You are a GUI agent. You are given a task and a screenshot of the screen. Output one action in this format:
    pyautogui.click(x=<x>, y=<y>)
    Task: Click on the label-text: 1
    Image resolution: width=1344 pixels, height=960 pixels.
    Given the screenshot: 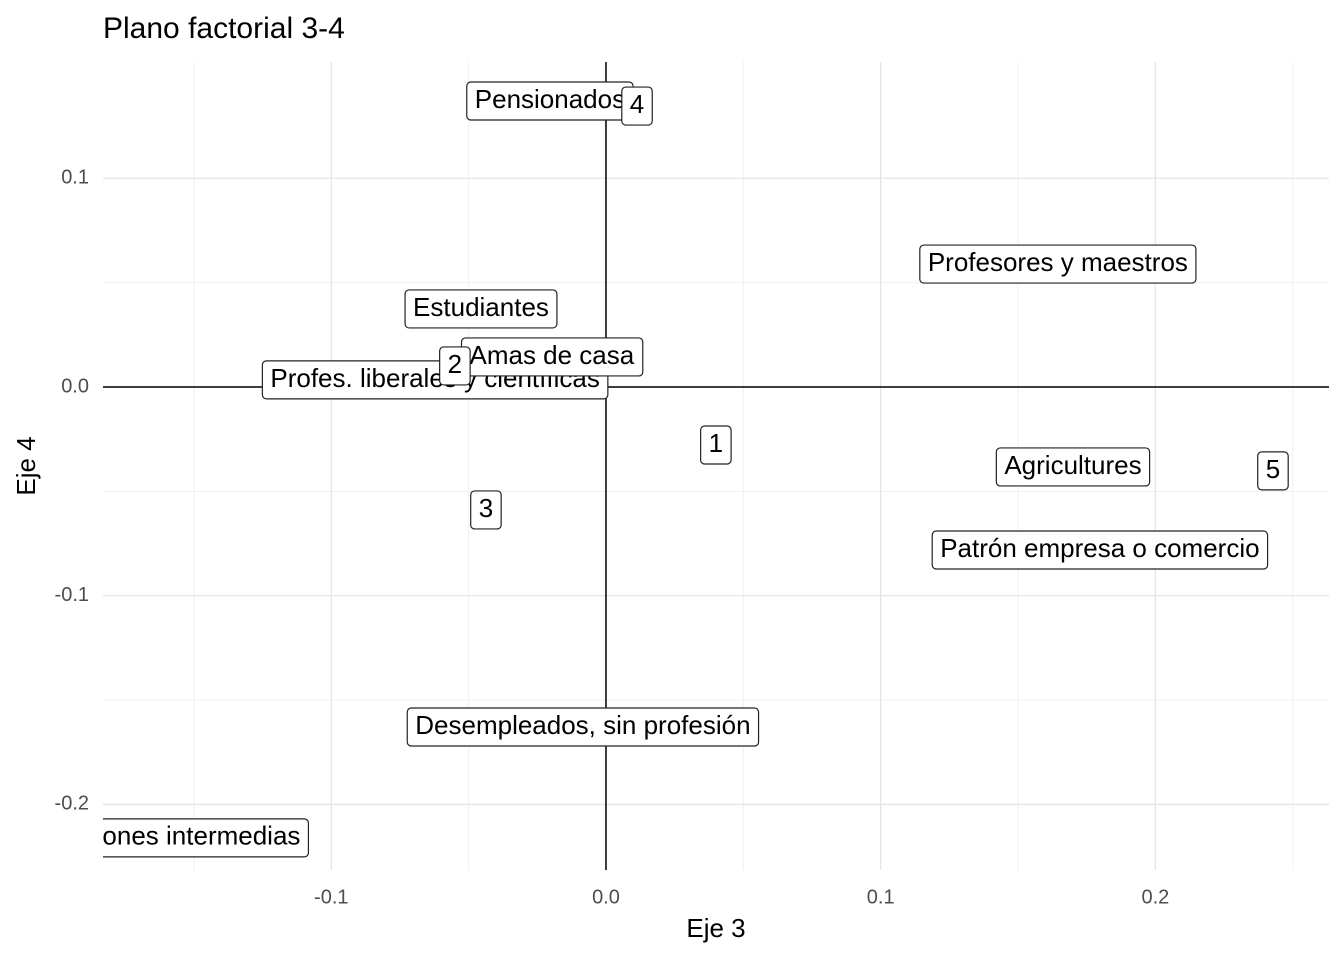 What is the action you would take?
    pyautogui.click(x=716, y=443)
    